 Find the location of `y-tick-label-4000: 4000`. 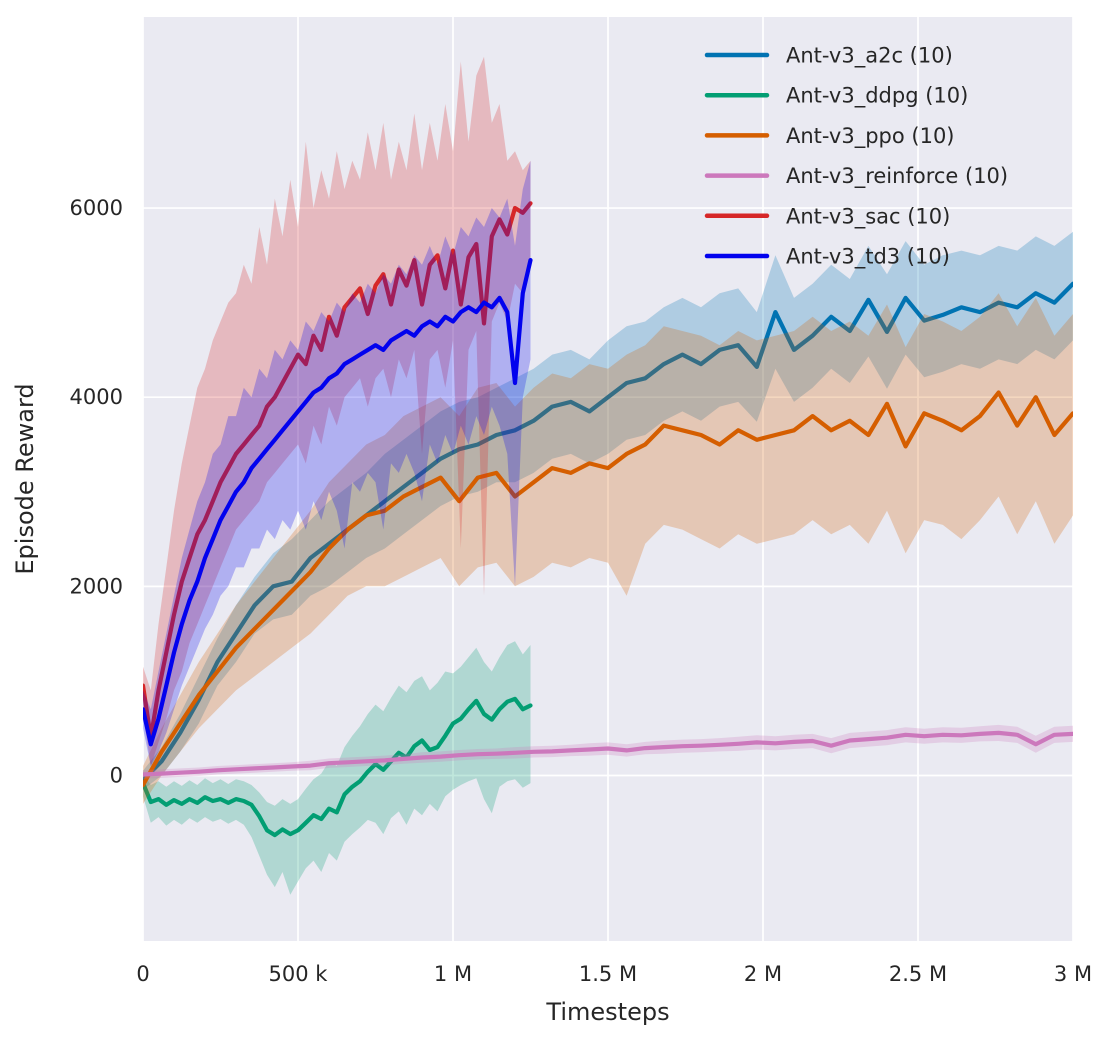

y-tick-label-4000: 4000 is located at coordinates (96, 397).